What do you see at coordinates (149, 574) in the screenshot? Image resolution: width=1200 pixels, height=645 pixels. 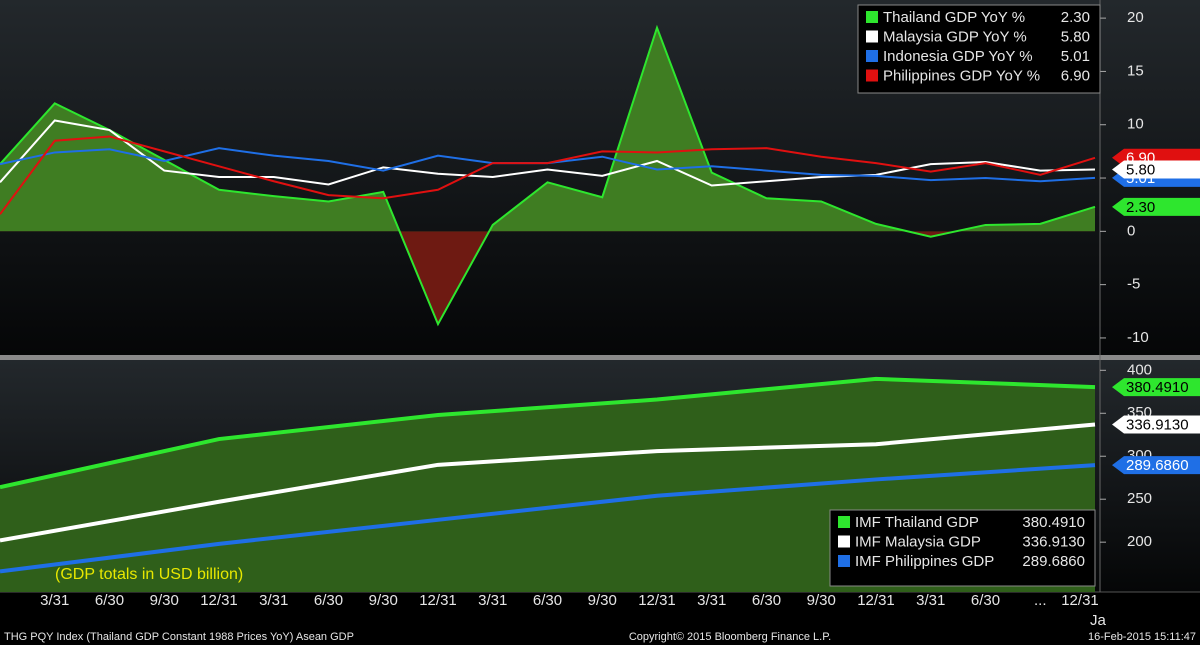 I see `annotation: (GDP totals in USD billion)` at bounding box center [149, 574].